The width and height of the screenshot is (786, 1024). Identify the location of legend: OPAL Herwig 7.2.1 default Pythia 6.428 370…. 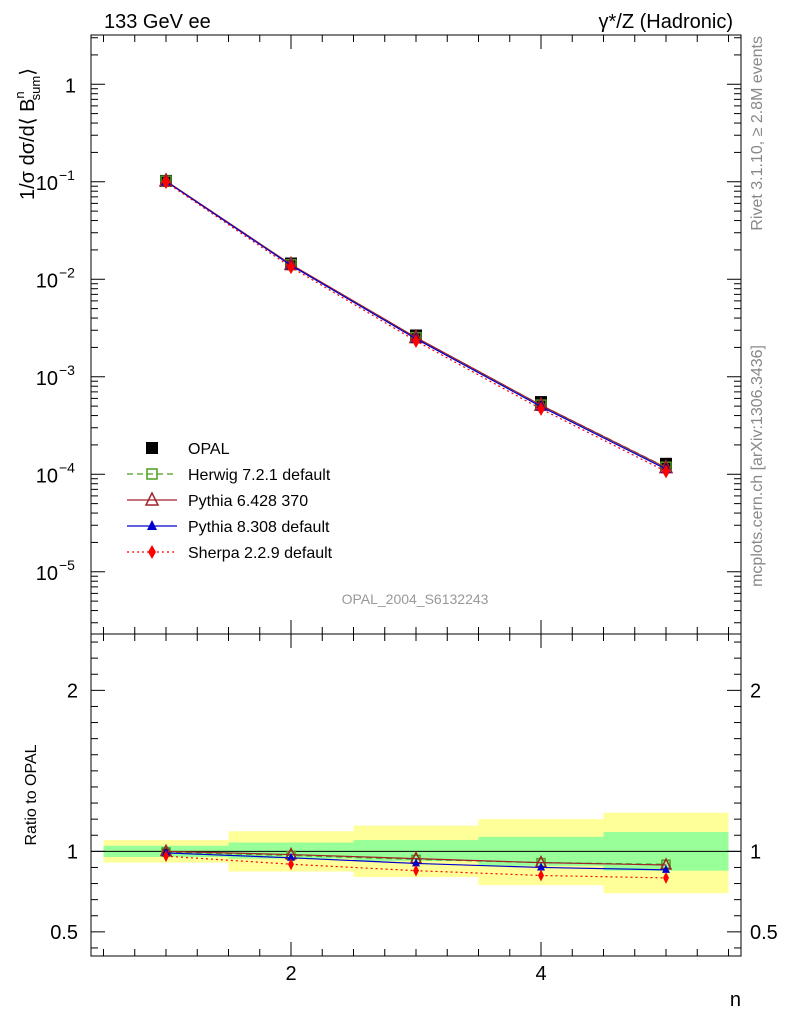
(230, 501).